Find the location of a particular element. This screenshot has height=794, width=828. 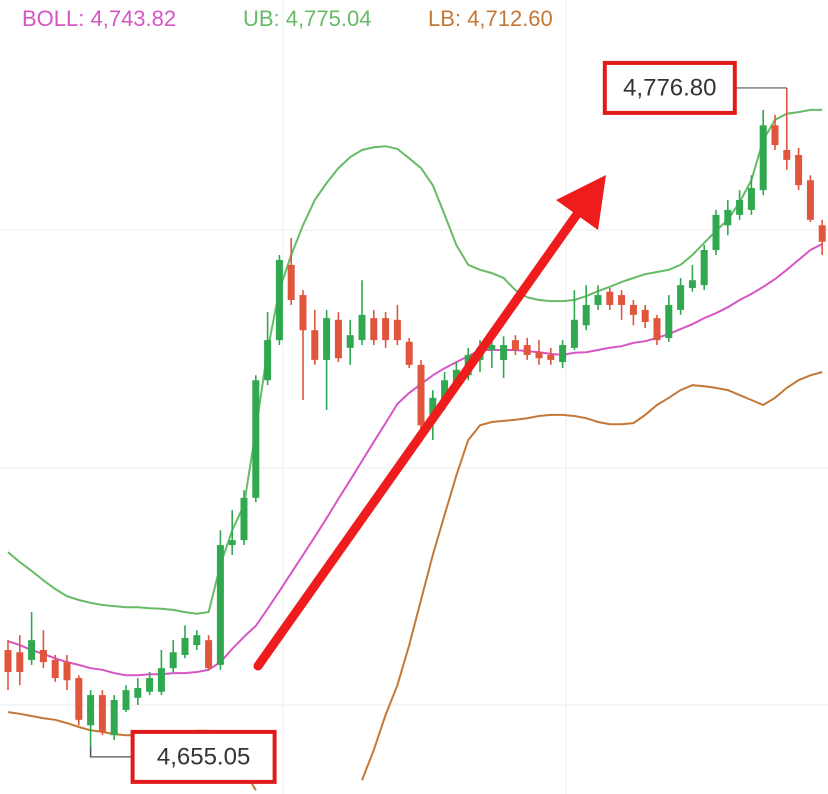

legend-entry: LB: 4,712.60 is located at coordinates (490, 18).